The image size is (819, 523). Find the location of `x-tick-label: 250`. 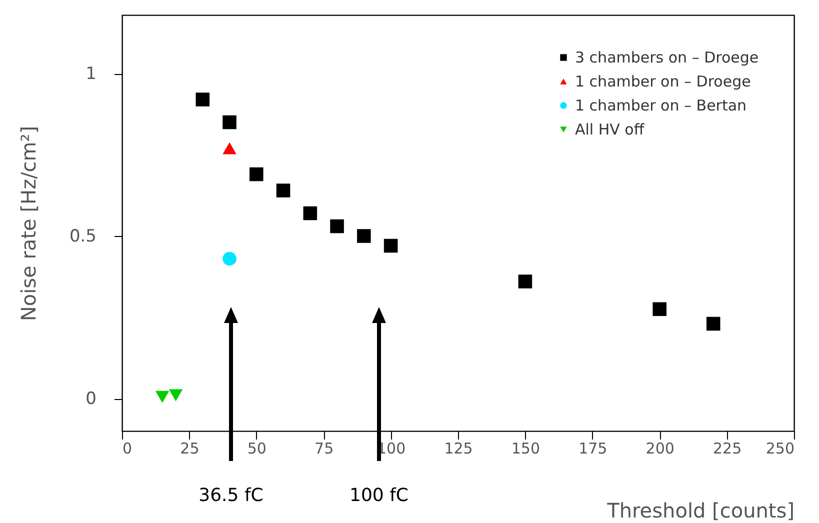

x-tick-label: 250 is located at coordinates (780, 449).